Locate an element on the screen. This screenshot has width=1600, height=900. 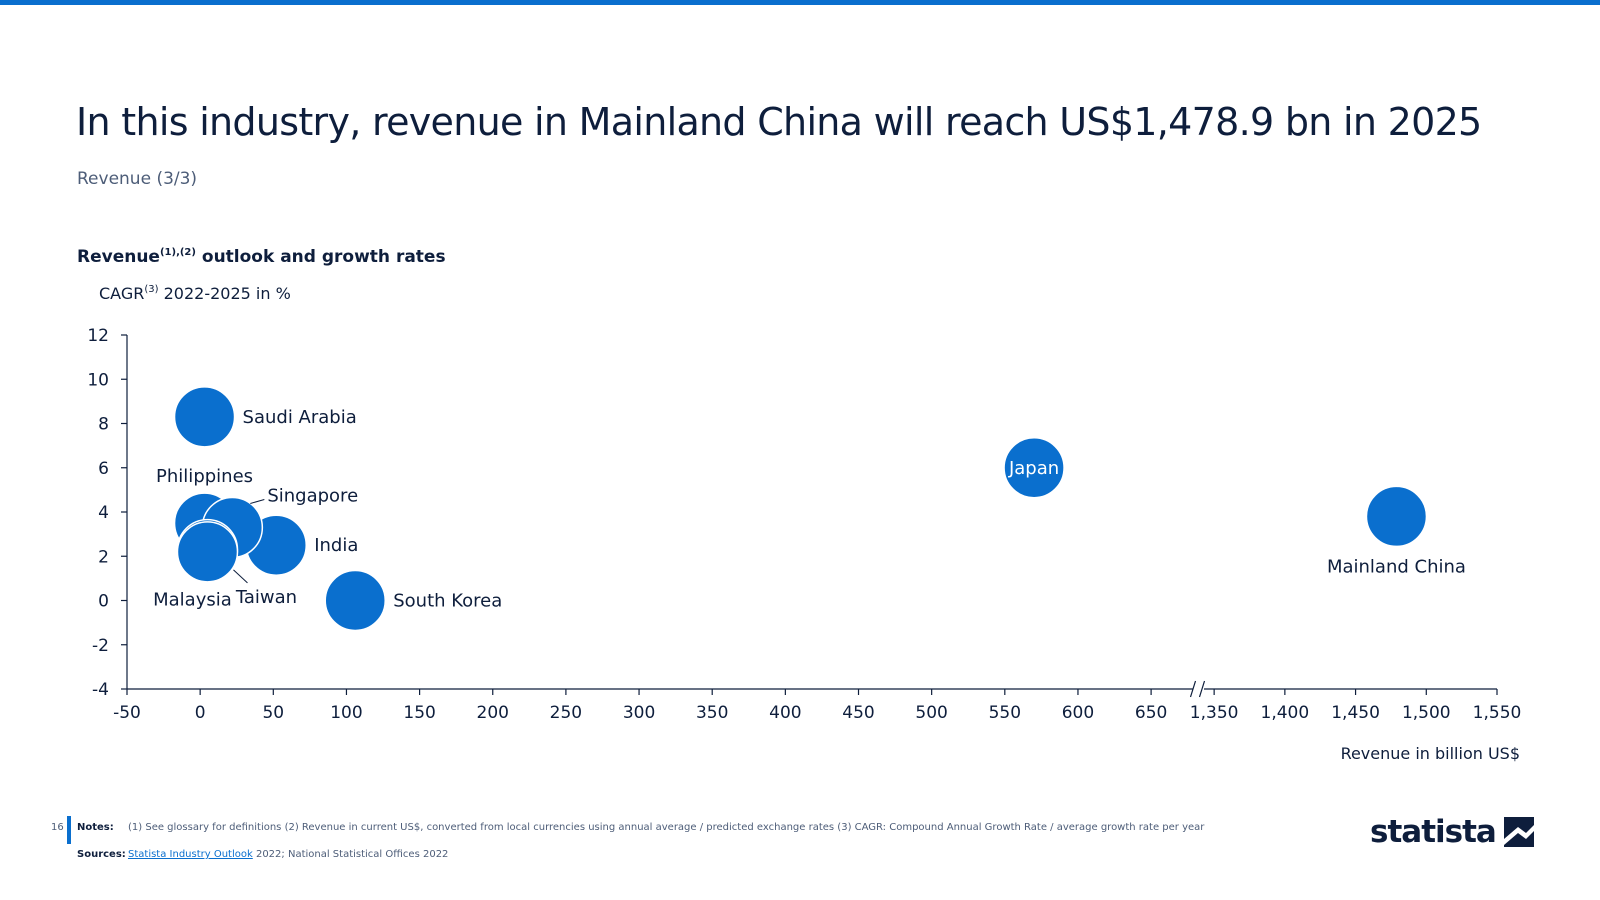
y-tick-label: 12 is located at coordinates (98, 336).